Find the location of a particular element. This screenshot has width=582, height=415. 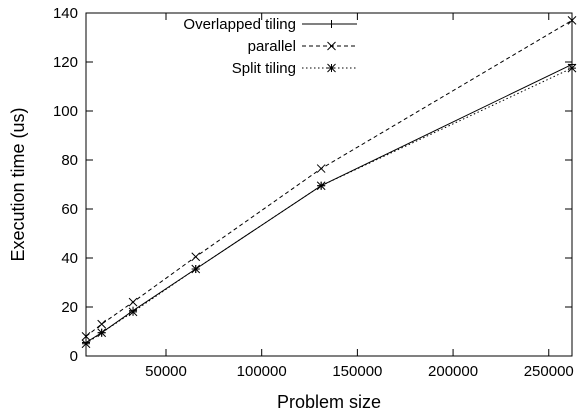

y-tick-label: 40 is located at coordinates (69, 258).